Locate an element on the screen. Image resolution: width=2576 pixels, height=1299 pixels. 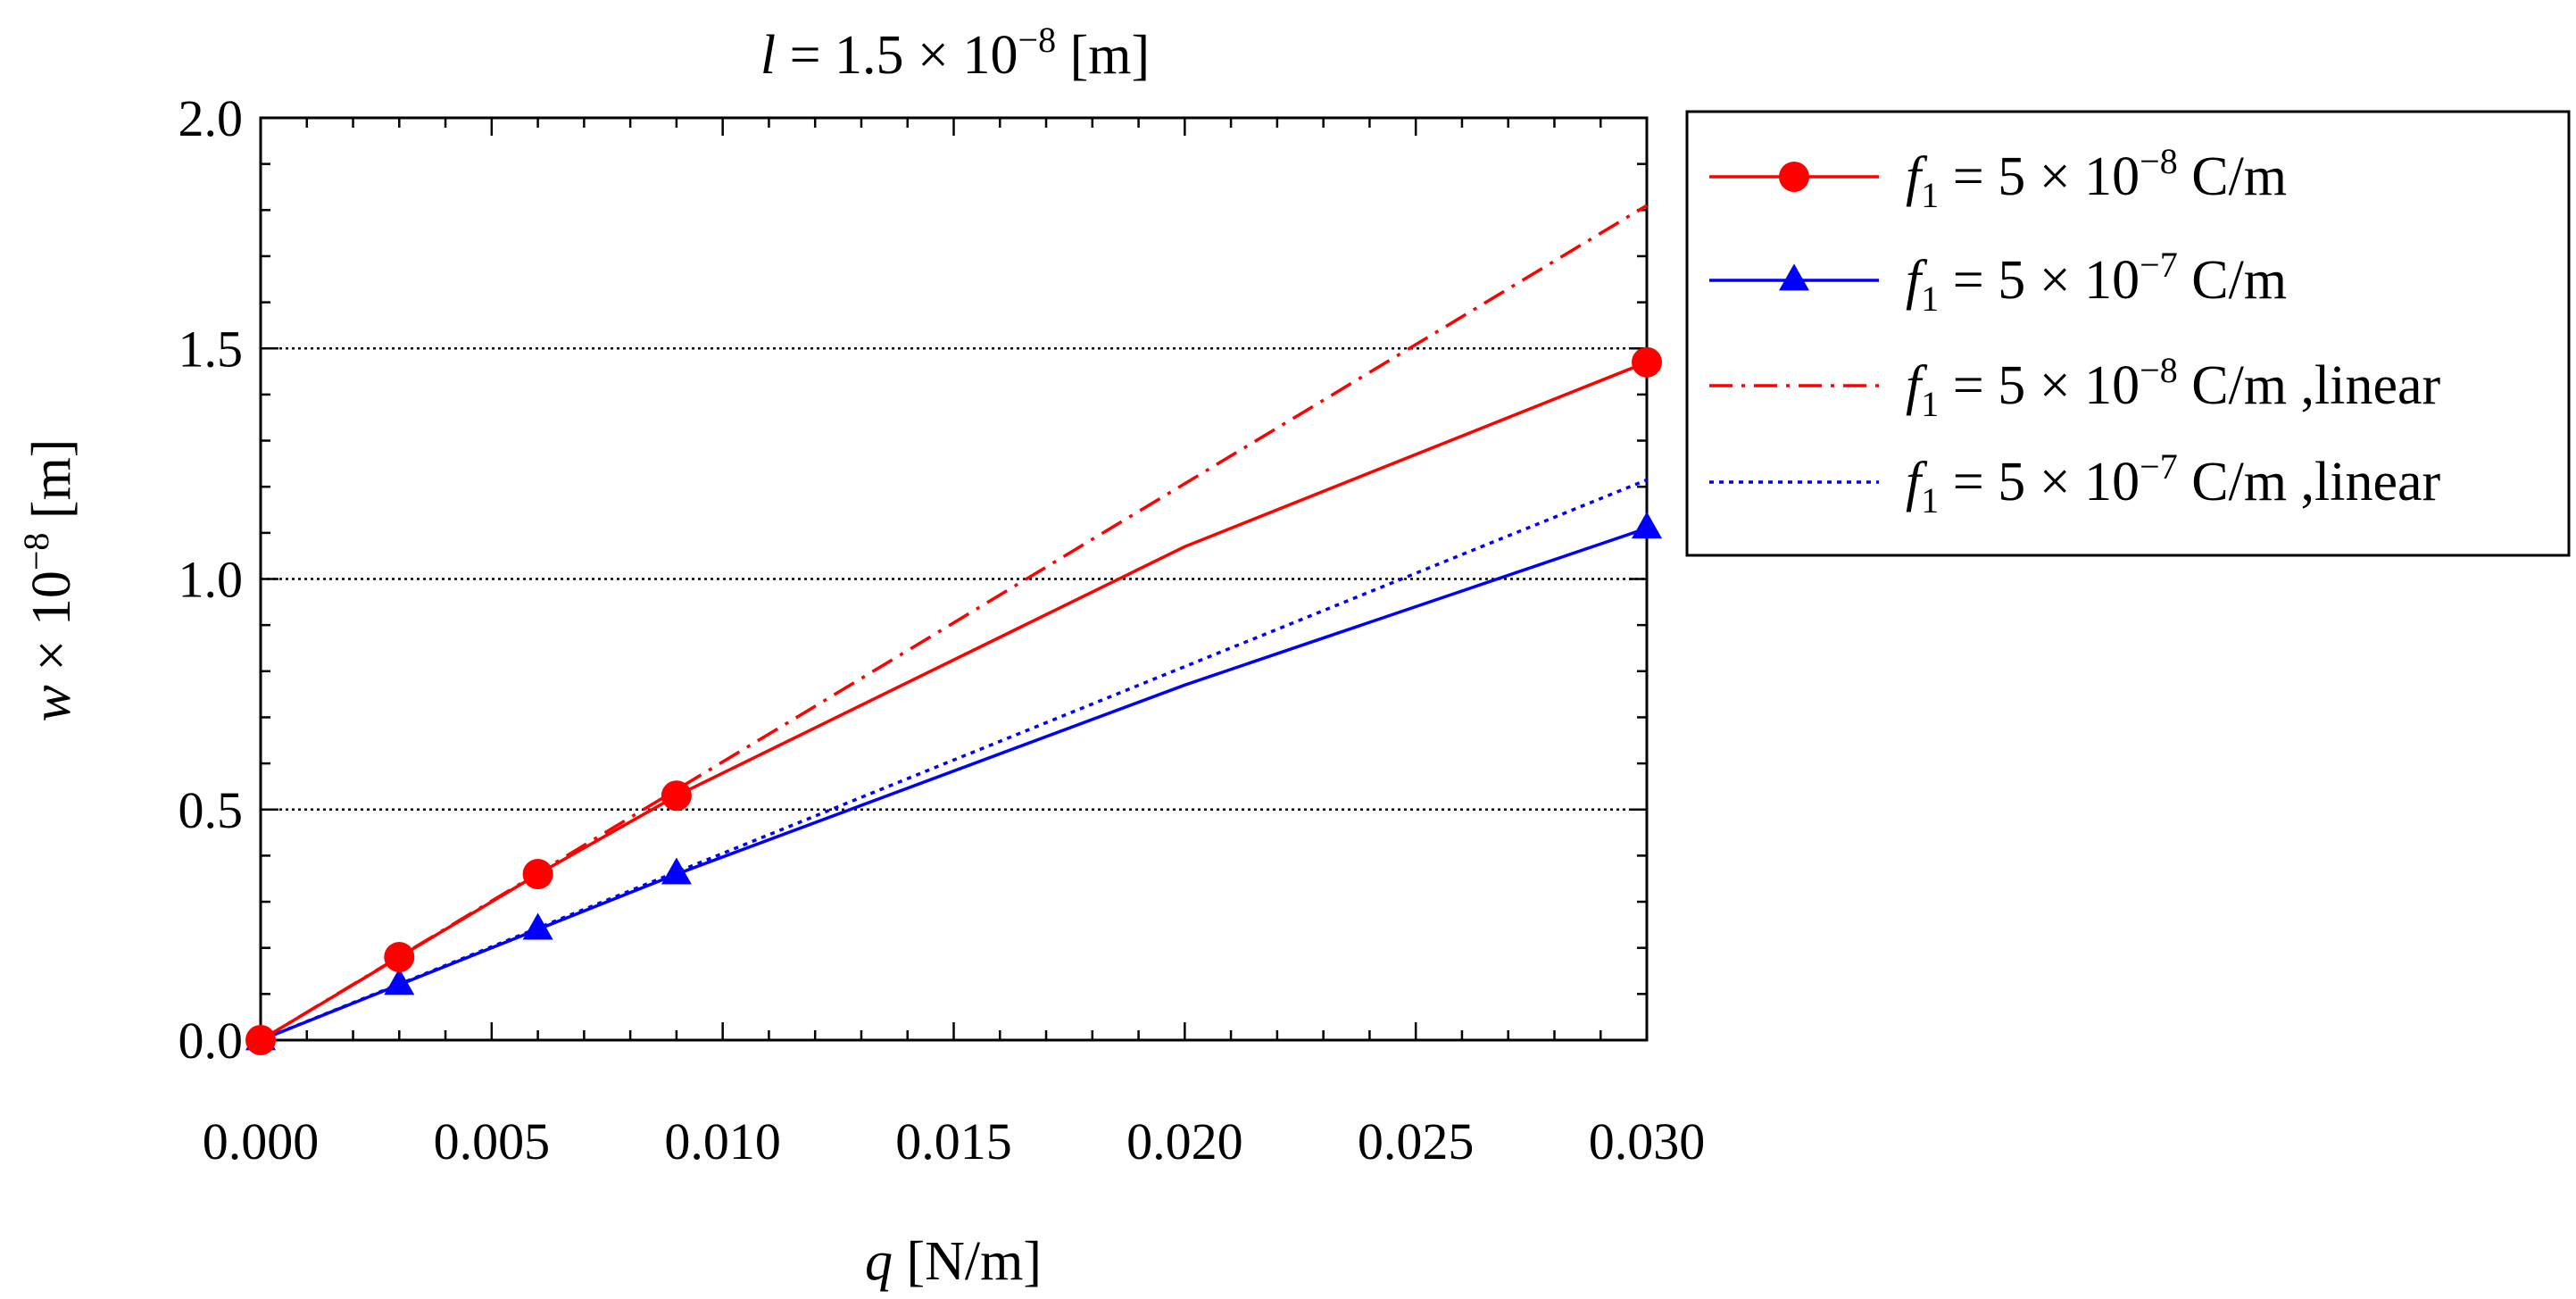
x-tick-label: 0.010 is located at coordinates (722, 1141).